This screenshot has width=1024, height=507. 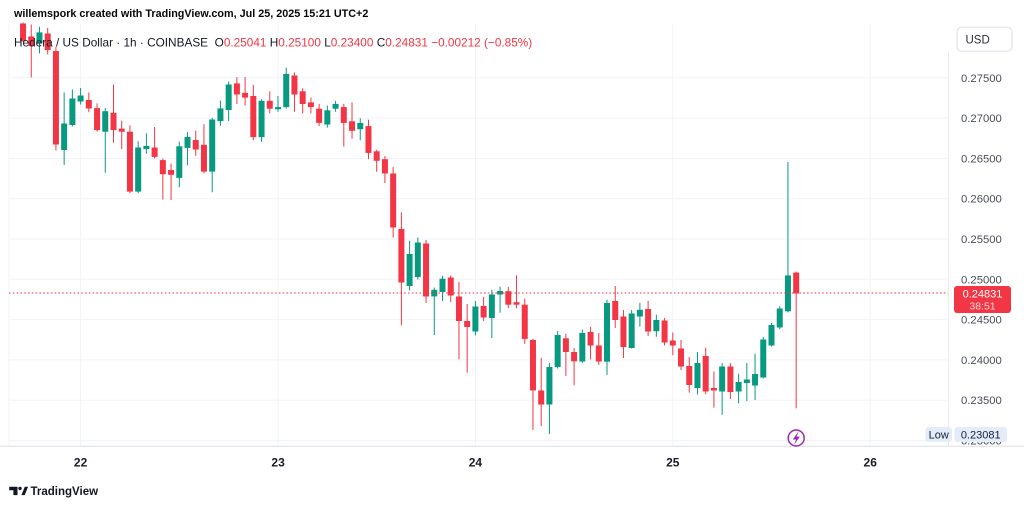 What do you see at coordinates (981, 280) in the screenshot?
I see `svg-text: 0.25000` at bounding box center [981, 280].